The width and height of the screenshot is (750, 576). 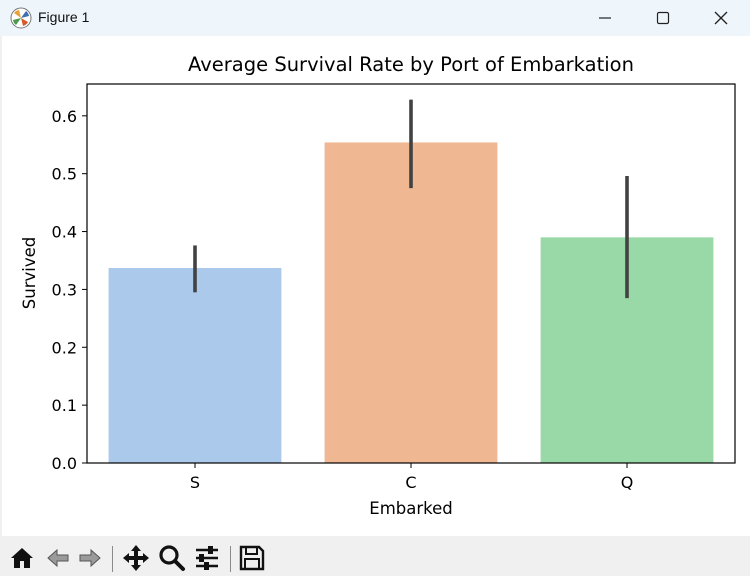 I want to click on bar-C, so click(x=411, y=302).